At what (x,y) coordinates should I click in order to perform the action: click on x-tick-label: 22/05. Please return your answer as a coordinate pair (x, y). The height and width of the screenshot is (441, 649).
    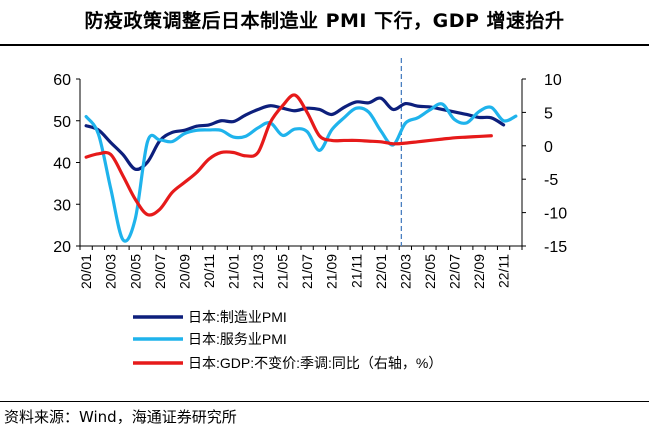
    Looking at the image, I should click on (430, 271).